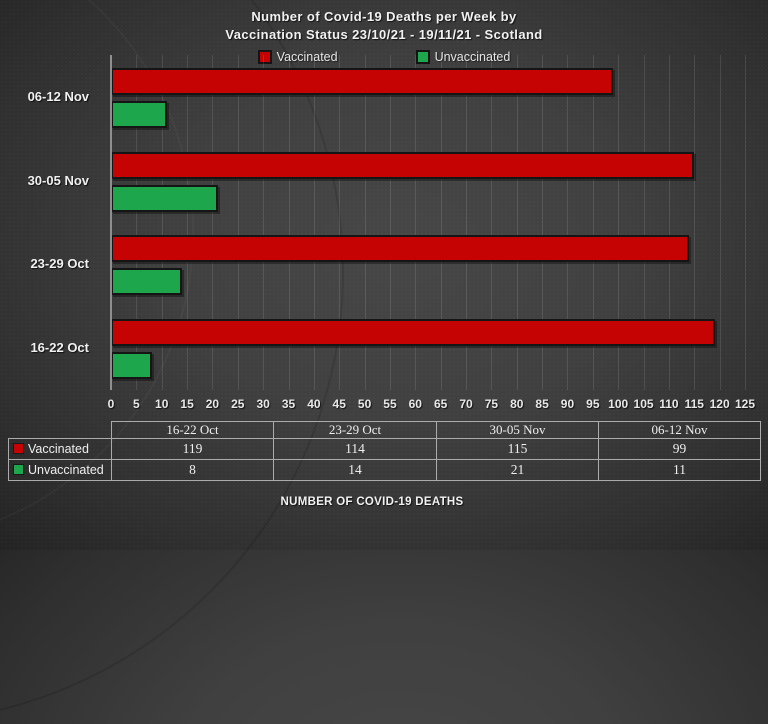  Describe the element at coordinates (472, 57) in the screenshot. I see `legend-label-unvaccinated: Unvaccinated` at that location.